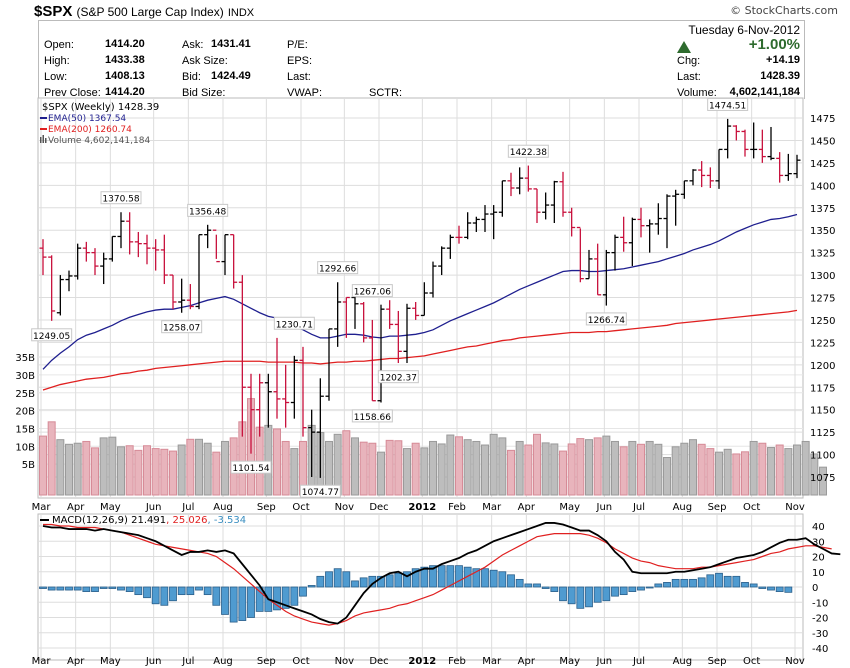  What do you see at coordinates (378, 661) in the screenshot?
I see `macd-x-tick-label: Dec` at bounding box center [378, 661].